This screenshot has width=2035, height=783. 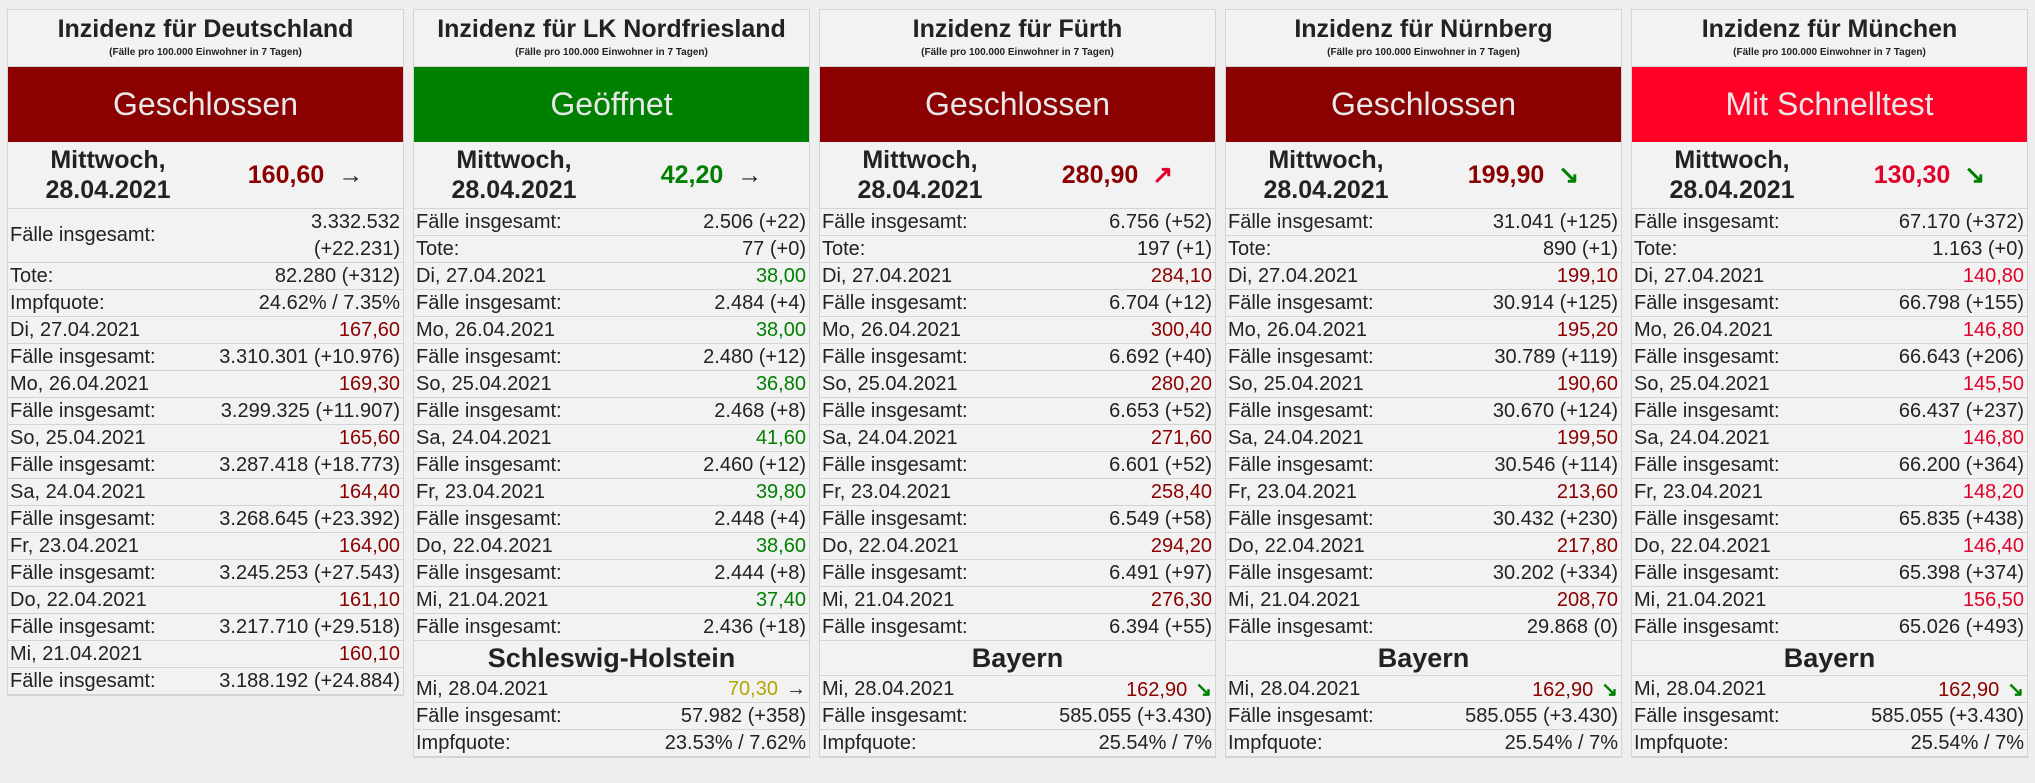 I want to click on cases-total-row: Fälle insgesamt: 31.041 (+125), so click(x=1423, y=222).